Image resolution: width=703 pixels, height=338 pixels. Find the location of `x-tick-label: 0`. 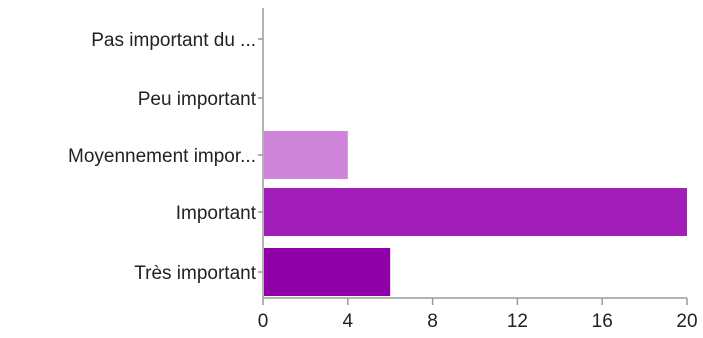

x-tick-label: 0 is located at coordinates (263, 321).